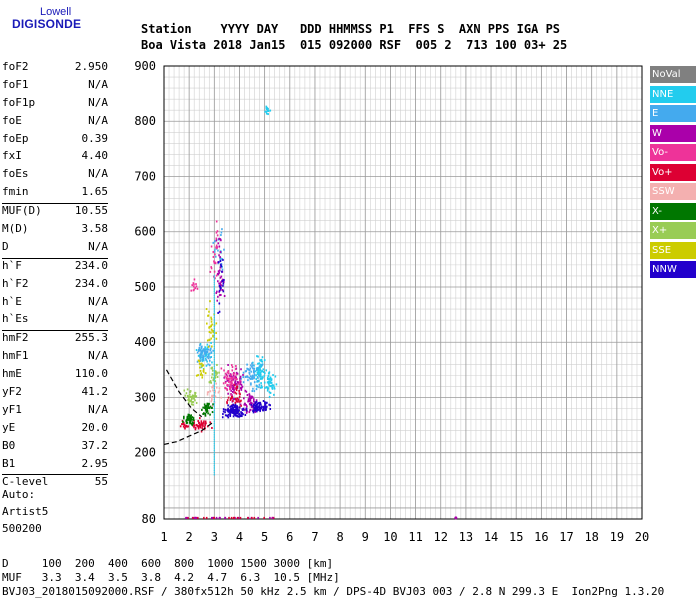  Describe the element at coordinates (673, 231) in the screenshot. I see `legend-entry-x-: X+` at that location.